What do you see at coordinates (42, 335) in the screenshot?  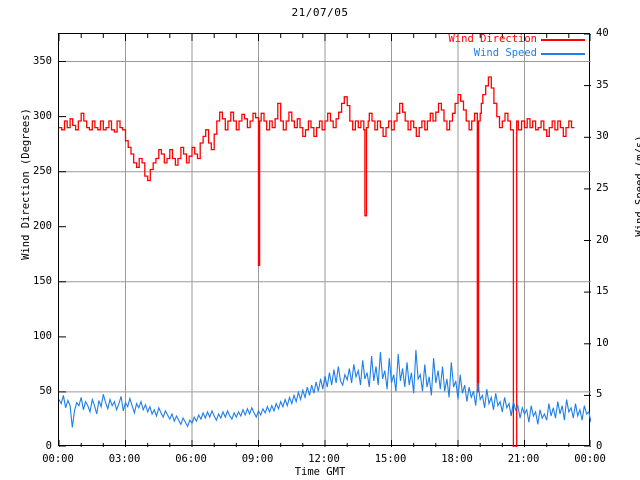 I see `y-tick-left: 100` at bounding box center [42, 335].